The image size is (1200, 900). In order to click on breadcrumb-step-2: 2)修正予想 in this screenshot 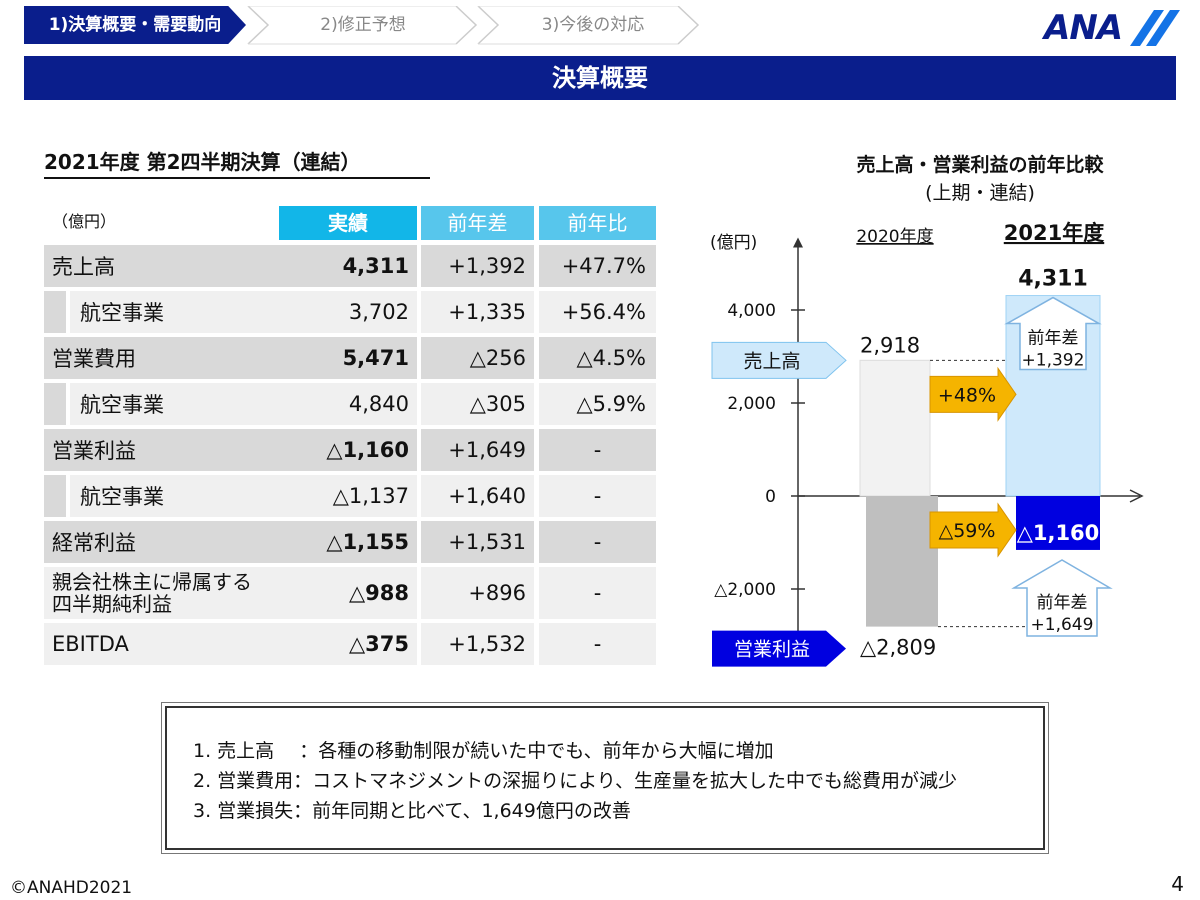, I will do `click(363, 25)`.